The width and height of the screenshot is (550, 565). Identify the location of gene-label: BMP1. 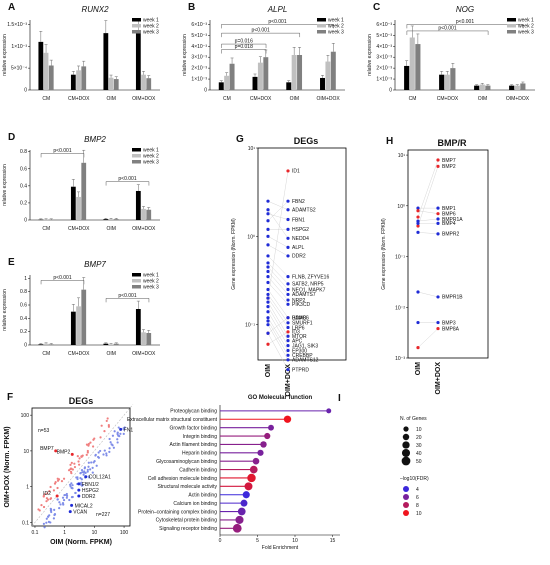
(449, 209).